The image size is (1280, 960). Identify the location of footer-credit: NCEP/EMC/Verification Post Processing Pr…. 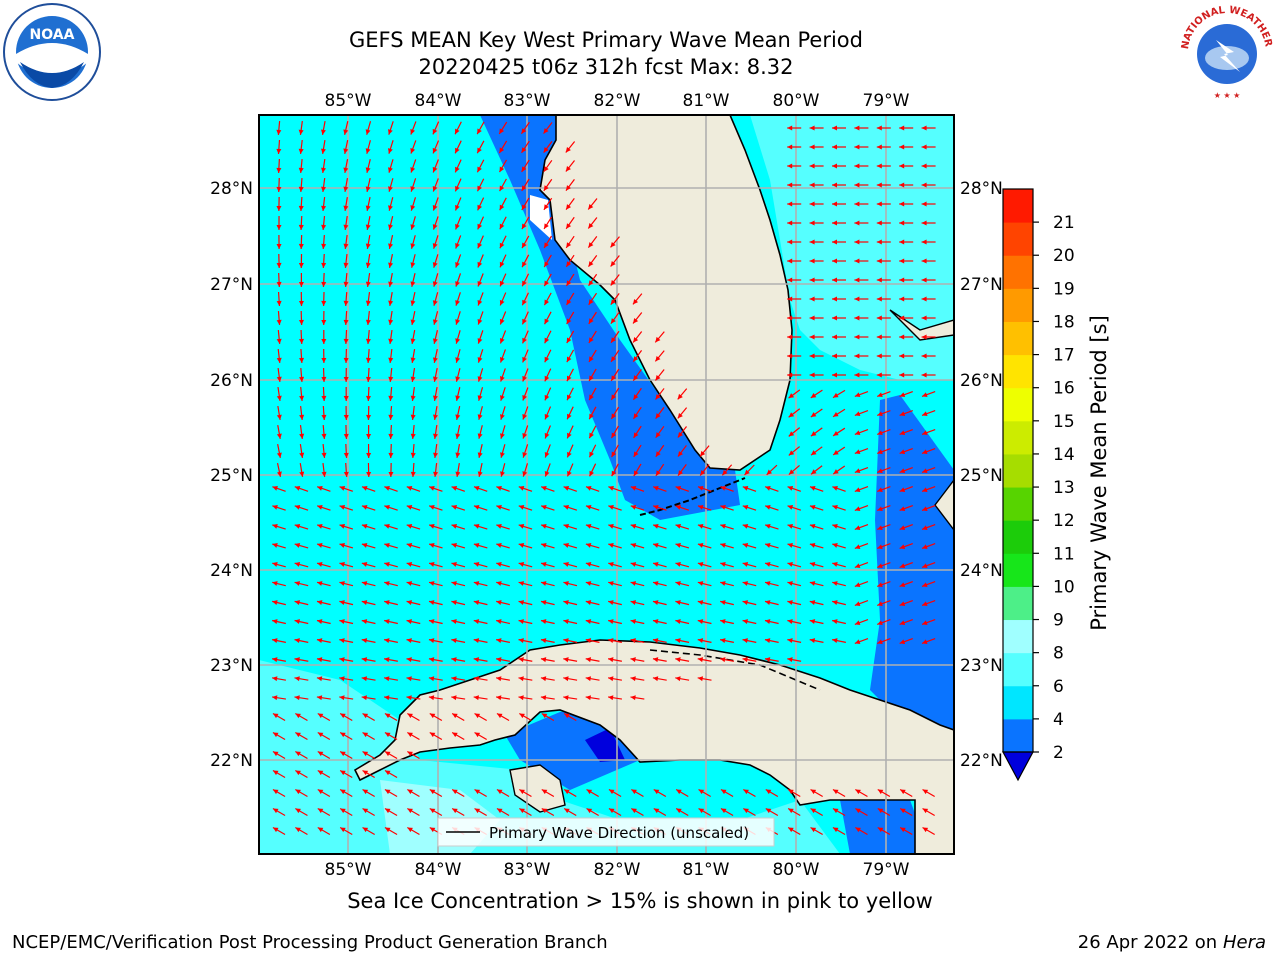
(310, 942).